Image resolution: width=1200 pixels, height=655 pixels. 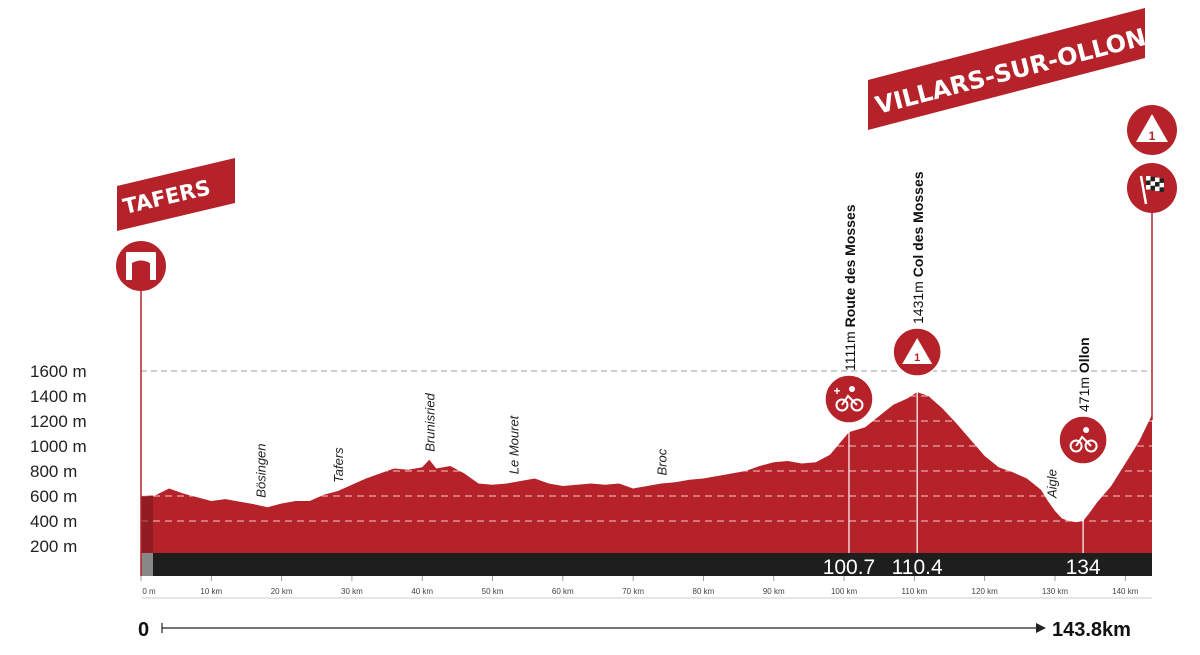 What do you see at coordinates (646, 564) in the screenshot?
I see `road-bar` at bounding box center [646, 564].